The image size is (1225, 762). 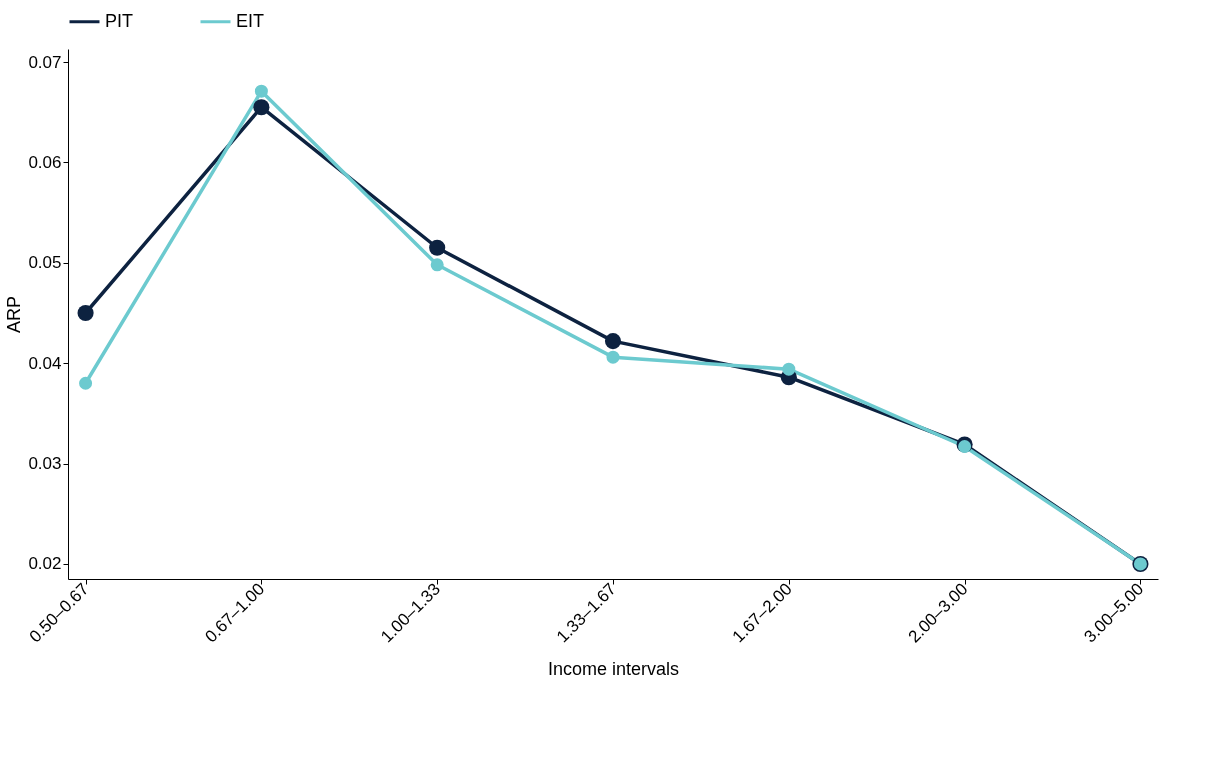 I want to click on legend-label: EIT, so click(x=250, y=20).